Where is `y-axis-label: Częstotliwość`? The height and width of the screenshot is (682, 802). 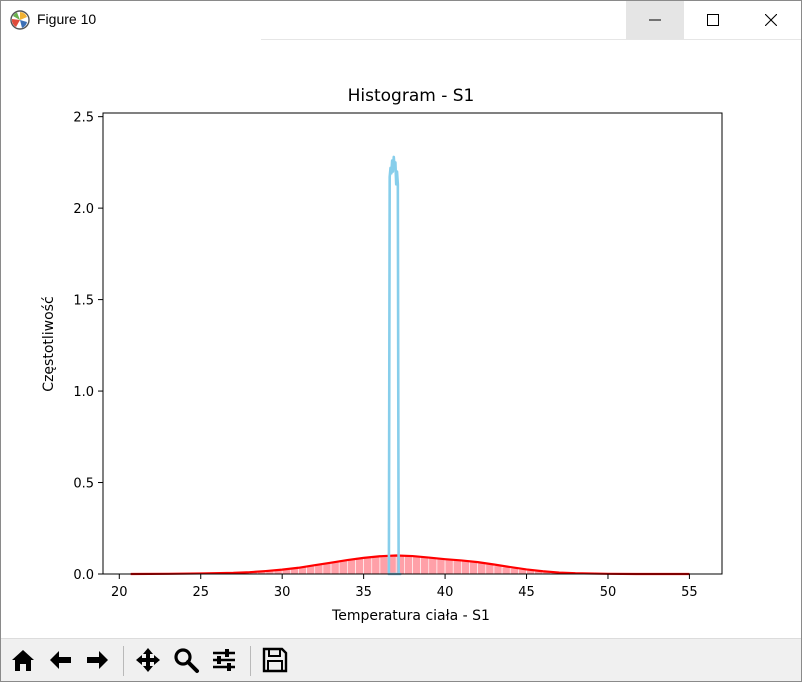 y-axis-label: Częstotliwość is located at coordinates (49, 343).